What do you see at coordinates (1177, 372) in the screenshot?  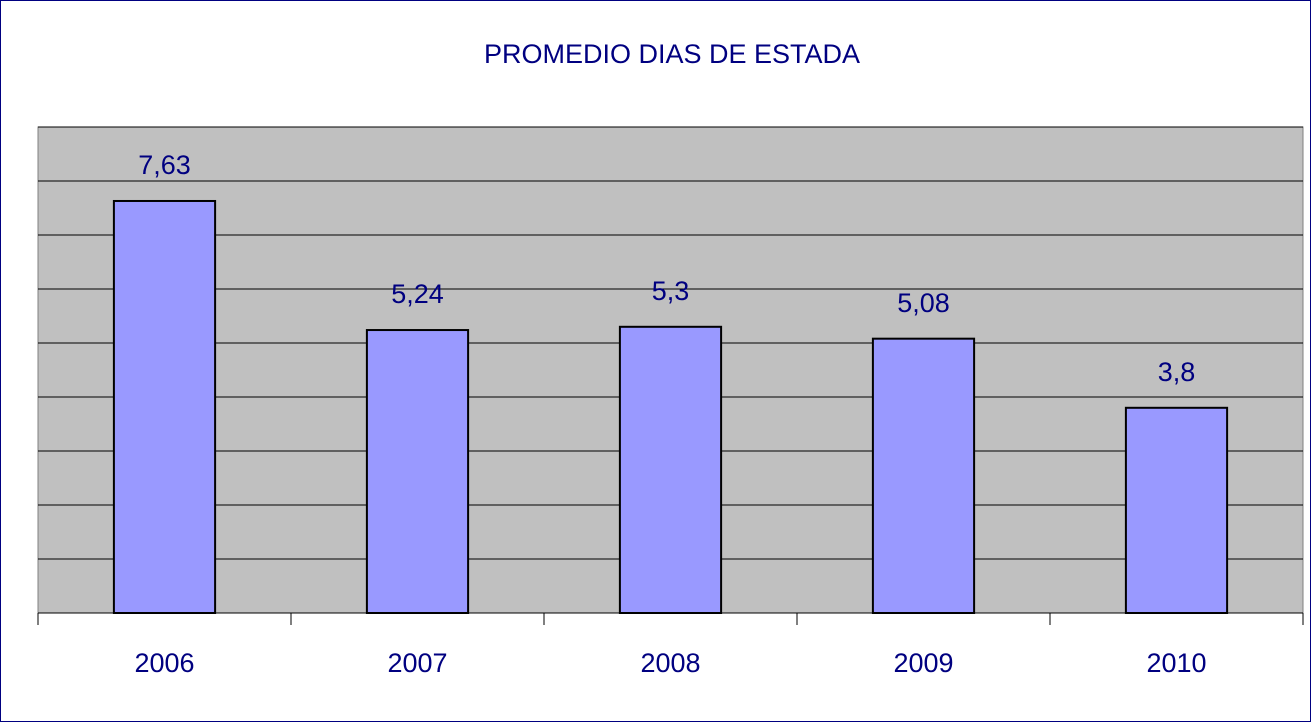 I see `data-label: 3,8` at bounding box center [1177, 372].